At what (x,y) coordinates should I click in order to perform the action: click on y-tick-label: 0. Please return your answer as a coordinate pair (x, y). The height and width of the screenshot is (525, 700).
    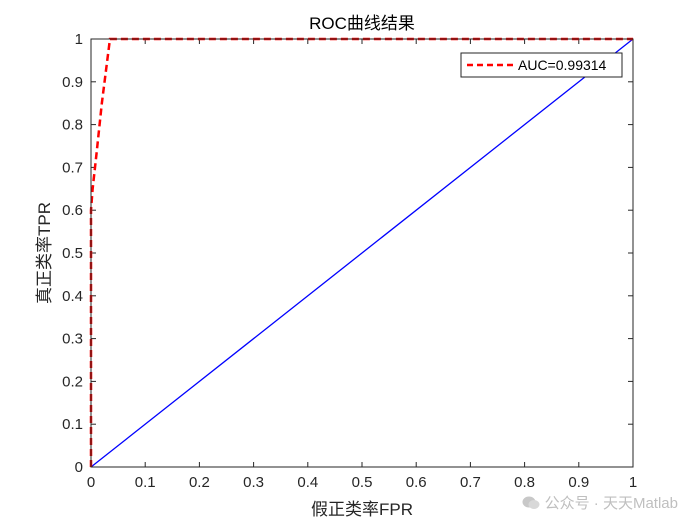
    Looking at the image, I should click on (79, 467).